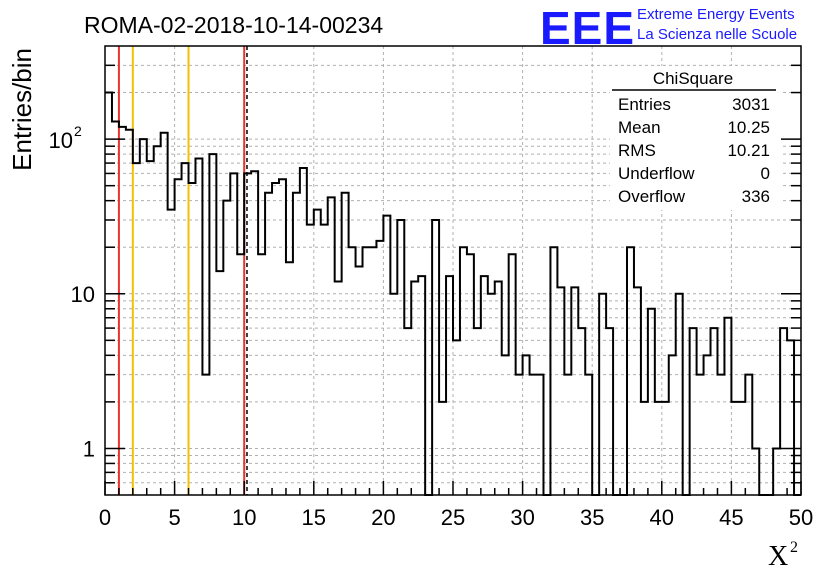 Image resolution: width=836 pixels, height=572 pixels. Describe the element at coordinates (233, 25) in the screenshot. I see `chart-title: ROMA-02-2018-10-14-00234` at that location.